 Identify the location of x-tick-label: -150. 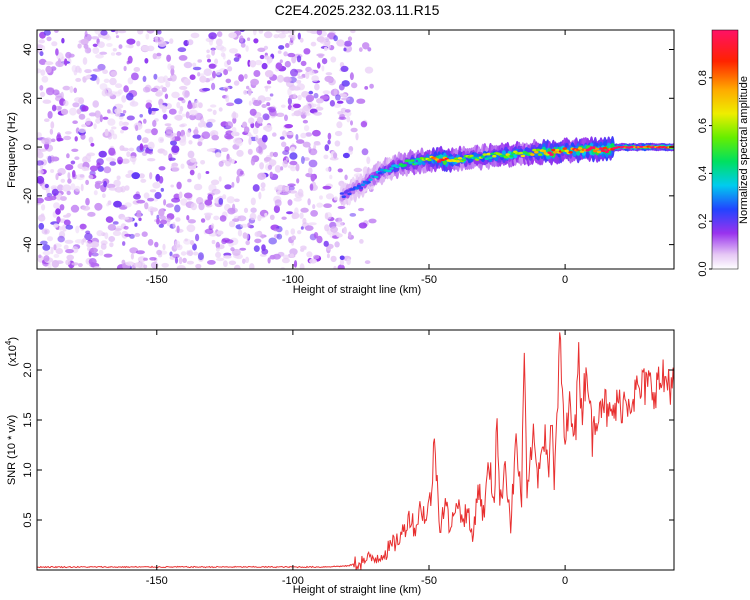
(157, 581).